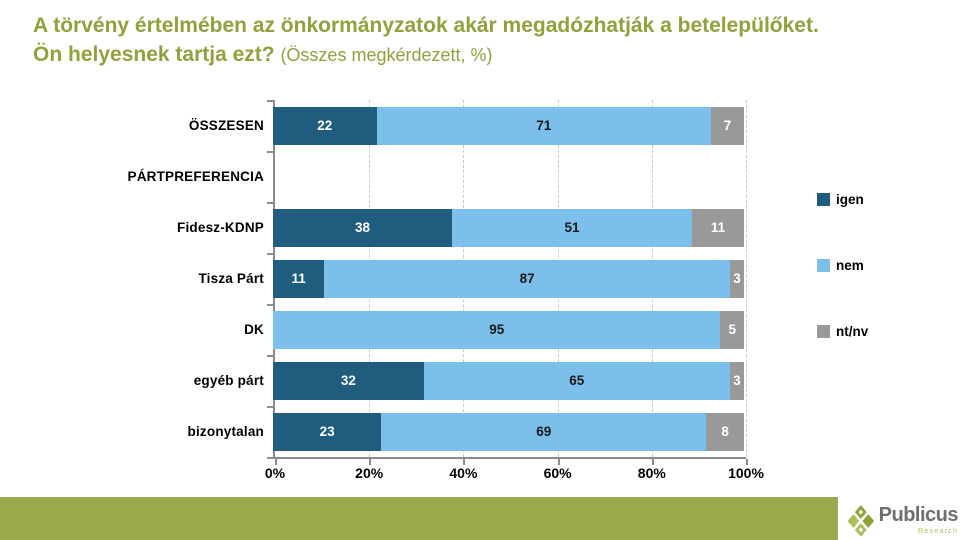 The height and width of the screenshot is (540, 960). Describe the element at coordinates (937, 530) in the screenshot. I see `logo-sub-text: Research` at that location.